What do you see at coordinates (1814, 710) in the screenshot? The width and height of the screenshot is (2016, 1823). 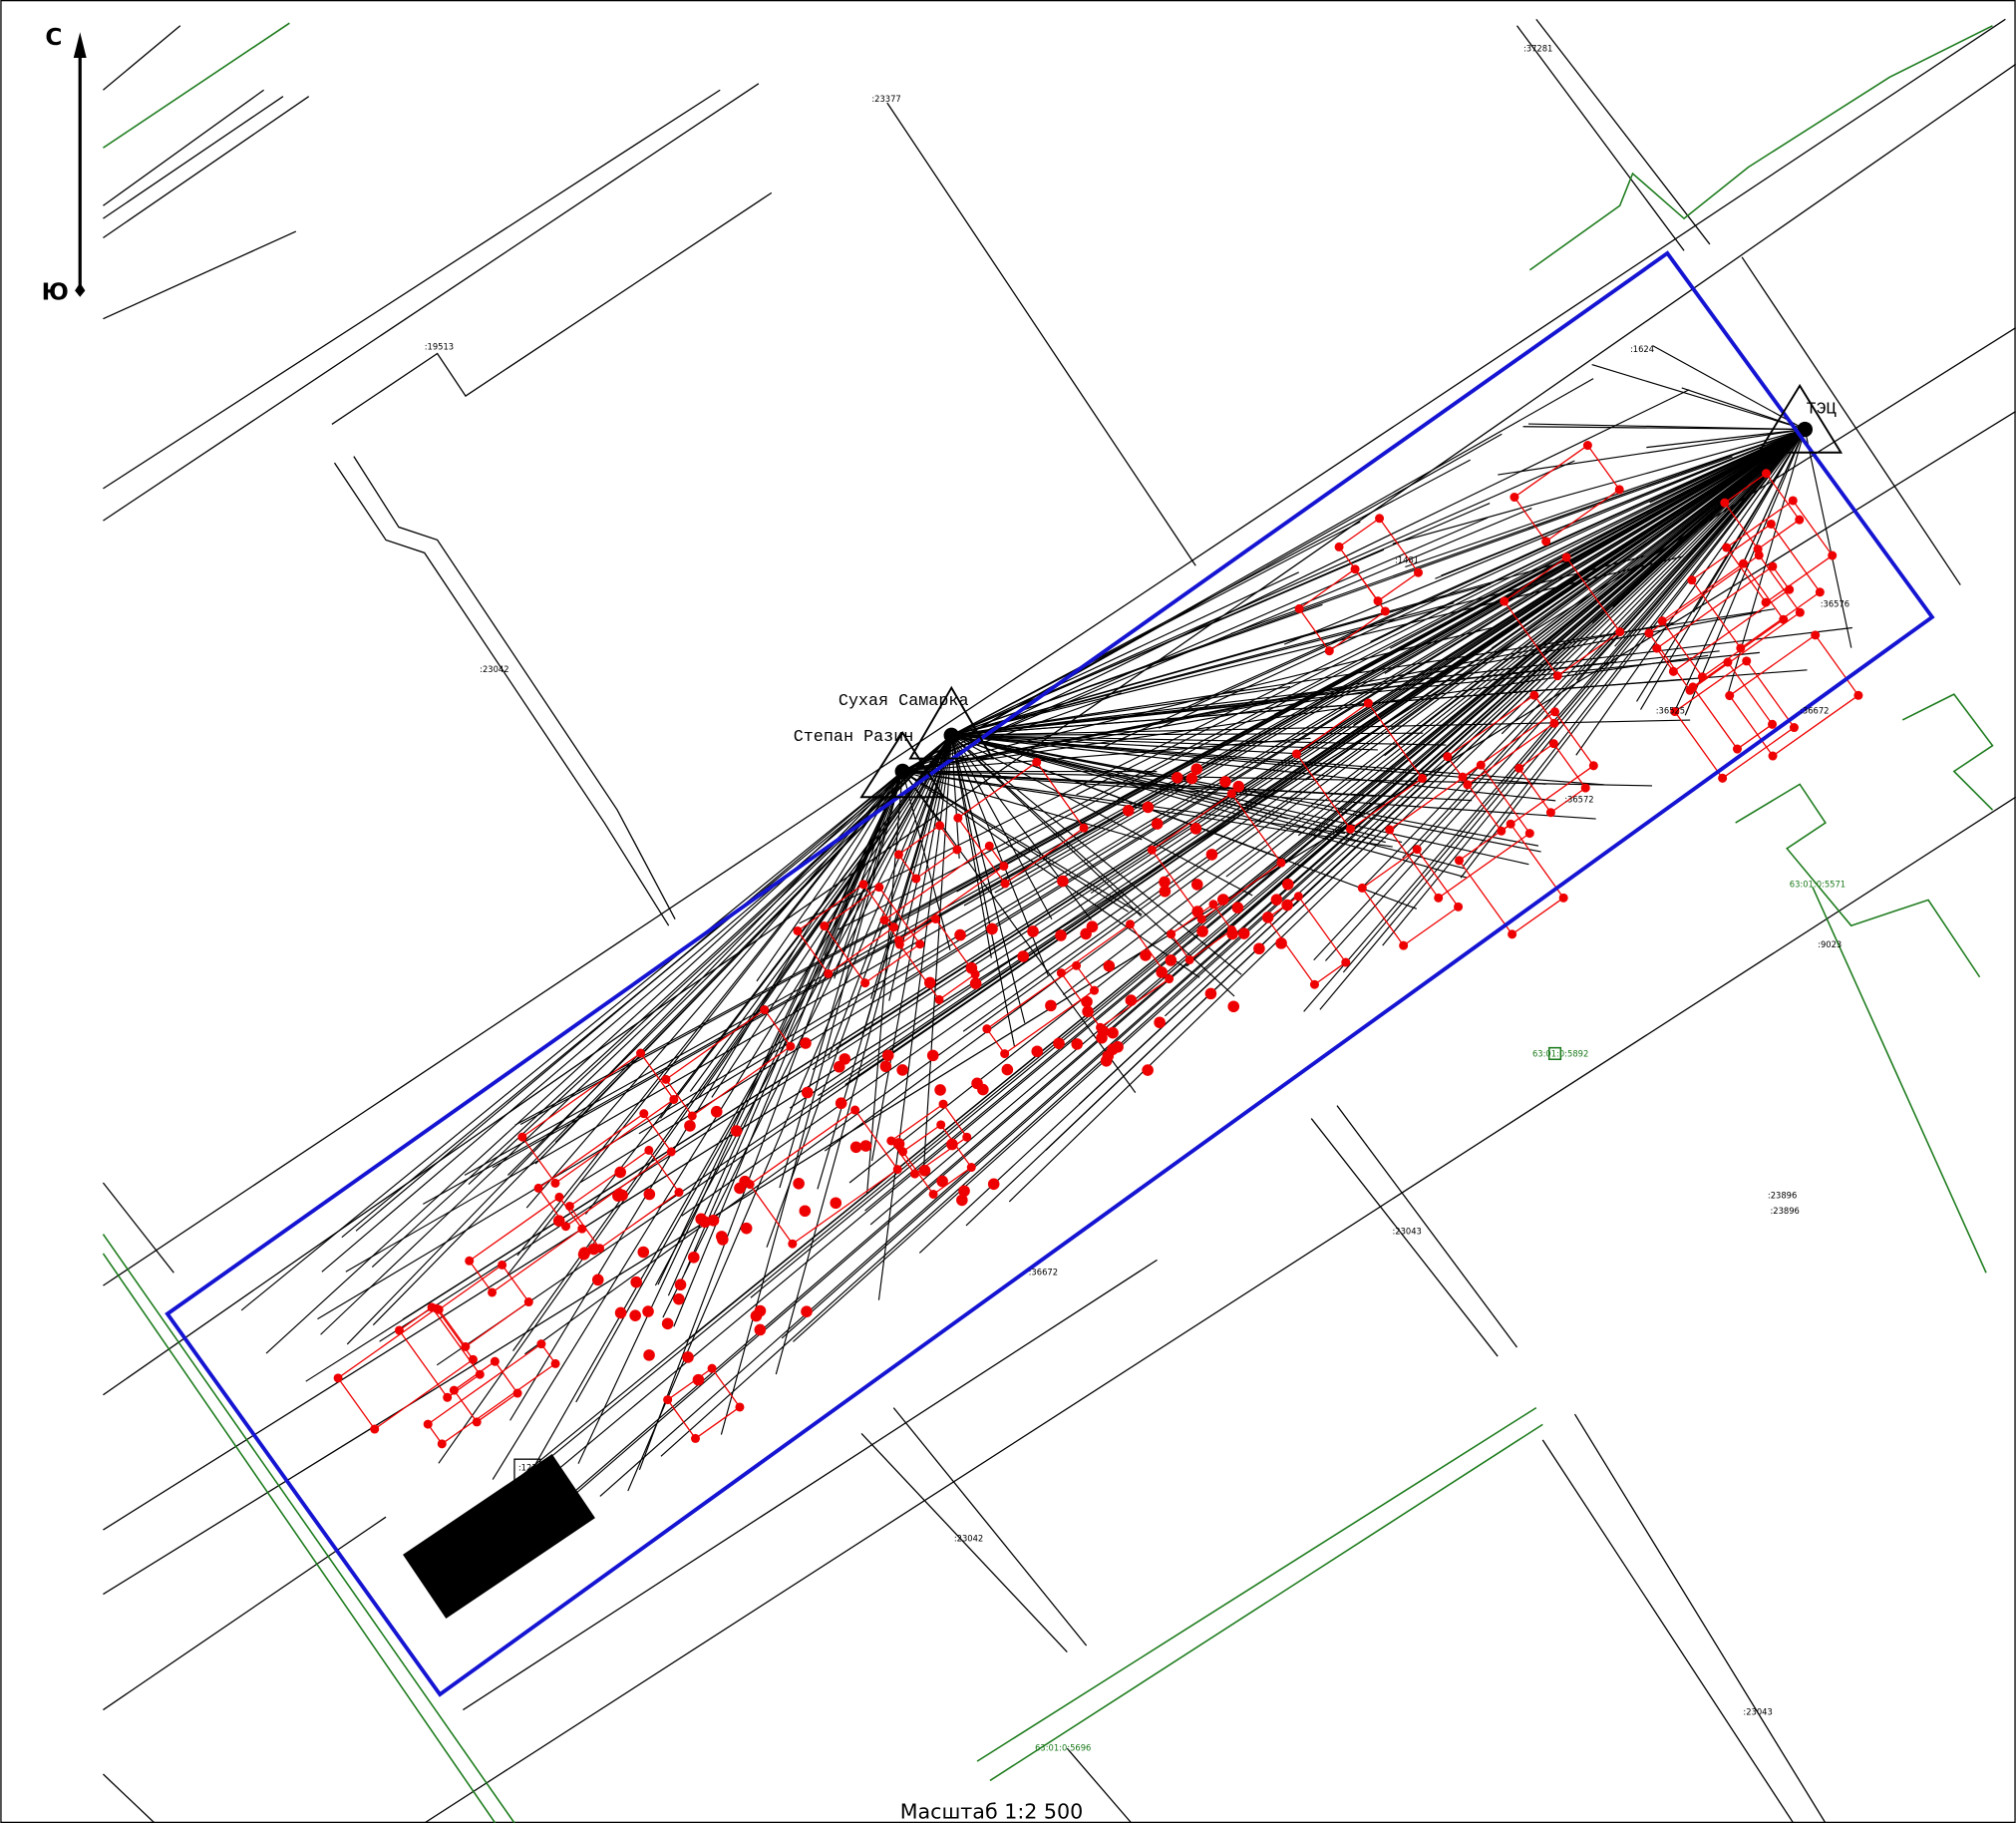 I see `parcel-label: :36672` at bounding box center [1814, 710].